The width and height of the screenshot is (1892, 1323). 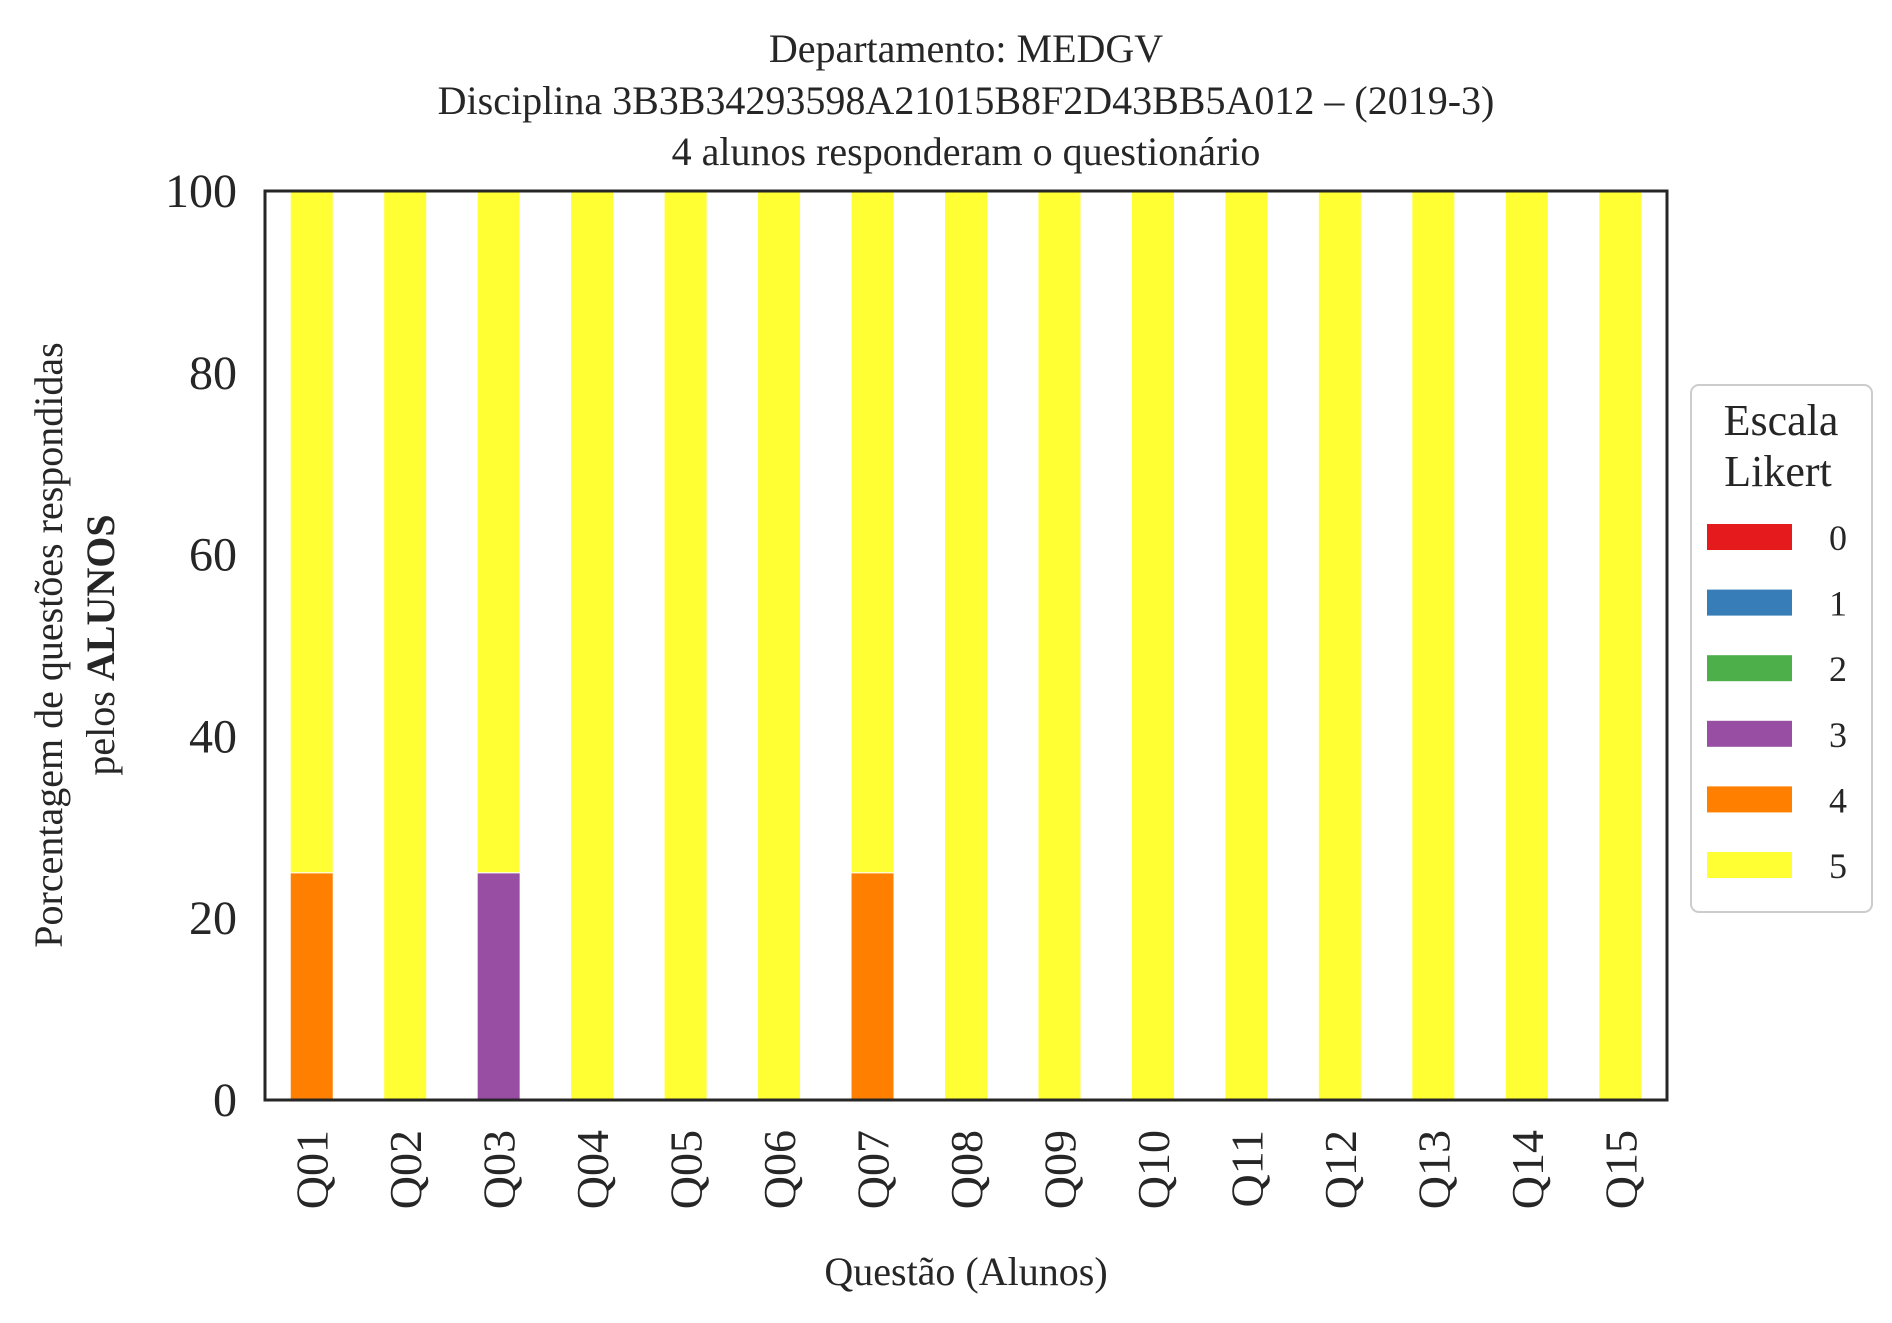 I want to click on x-tick-label-q10: Q10, so click(x=1153, y=1169).